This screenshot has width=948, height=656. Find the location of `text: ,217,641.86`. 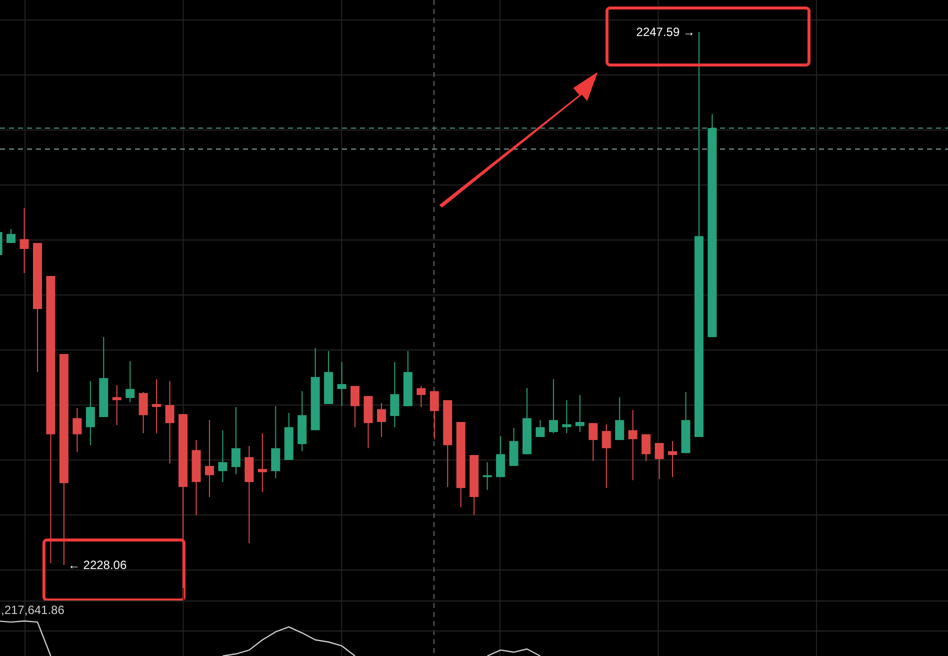

text: ,217,641.86 is located at coordinates (33, 610).